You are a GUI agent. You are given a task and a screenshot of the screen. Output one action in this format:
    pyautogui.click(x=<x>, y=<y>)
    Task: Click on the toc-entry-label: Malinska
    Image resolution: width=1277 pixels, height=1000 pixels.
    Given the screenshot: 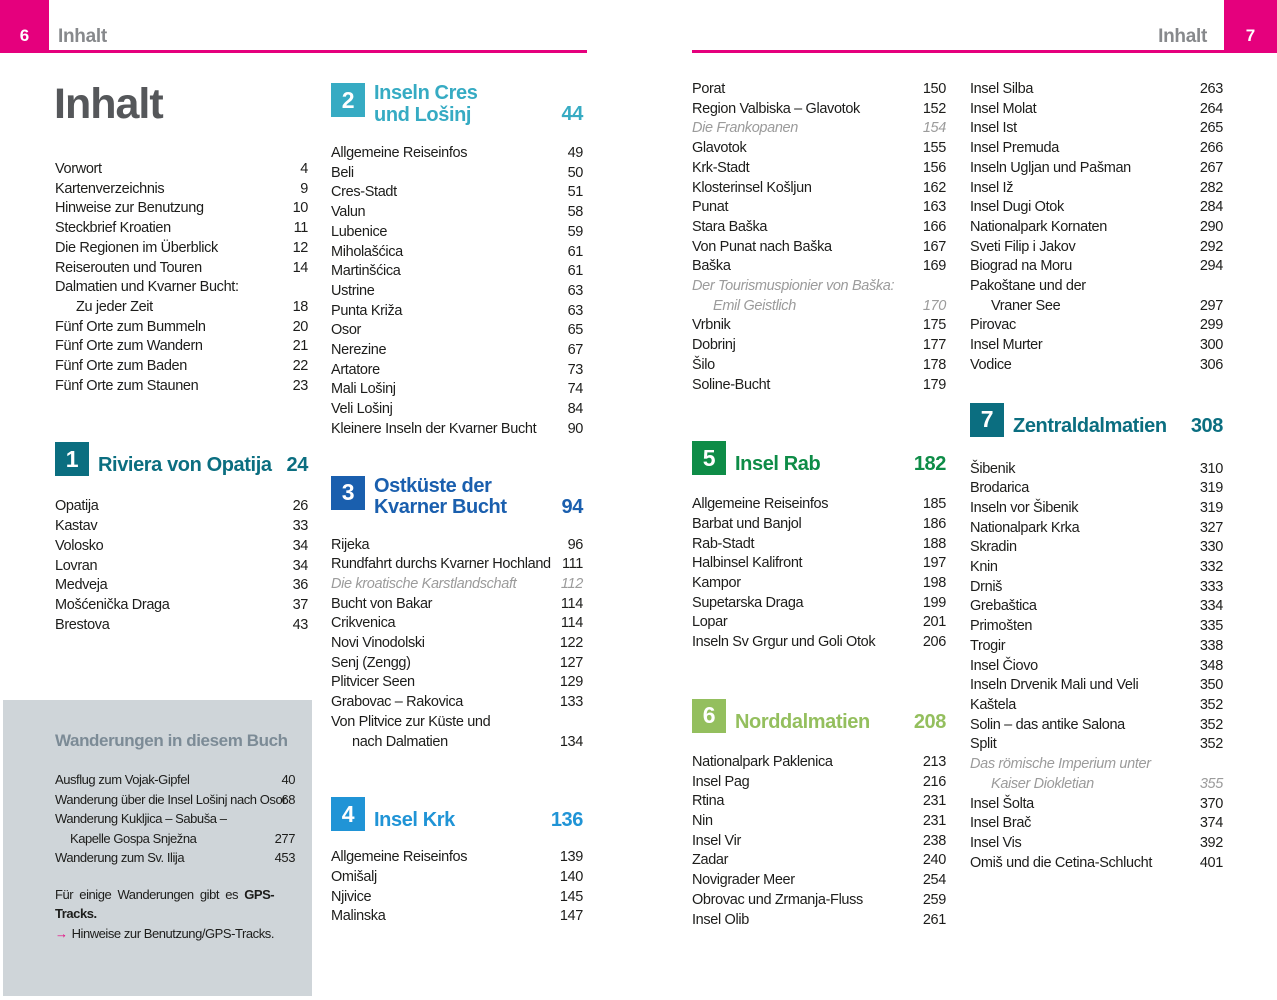 What is the action you would take?
    pyautogui.click(x=358, y=916)
    